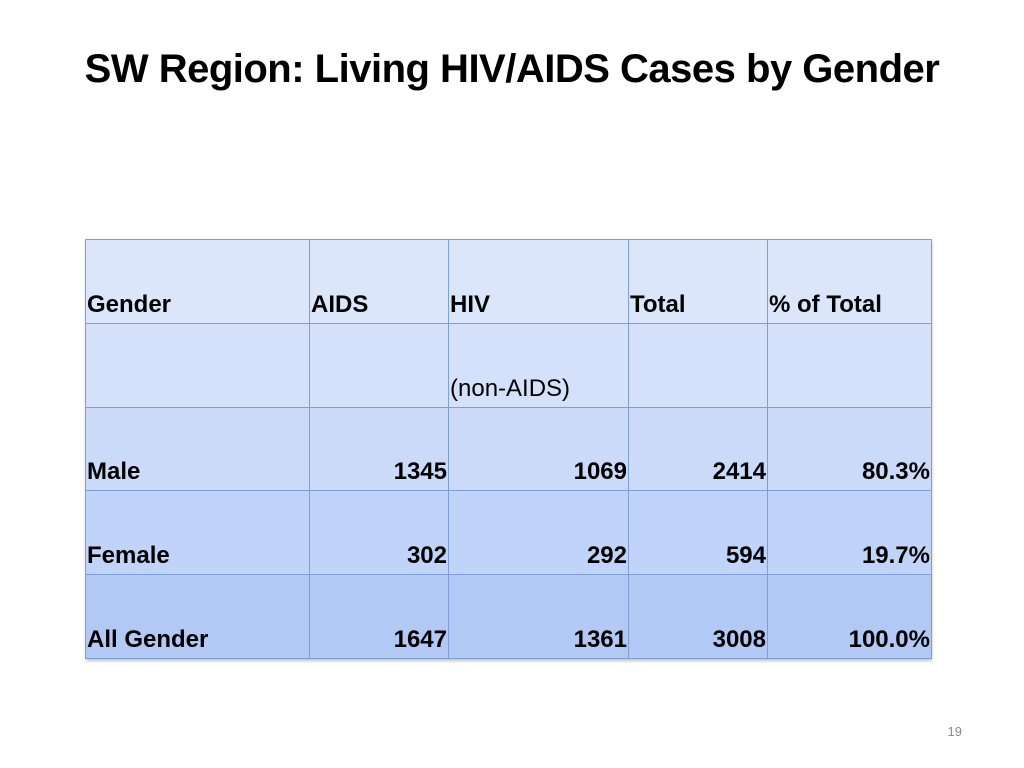 The width and height of the screenshot is (1024, 768). Describe the element at coordinates (954, 731) in the screenshot. I see `slide-number: 19` at that location.